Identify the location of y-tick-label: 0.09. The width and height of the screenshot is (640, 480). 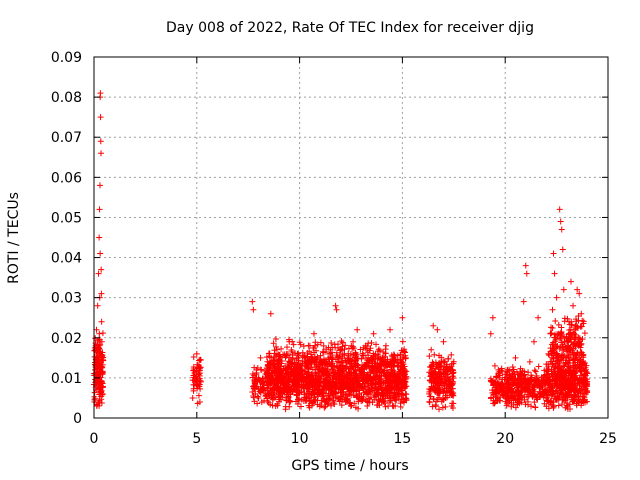
(66, 58).